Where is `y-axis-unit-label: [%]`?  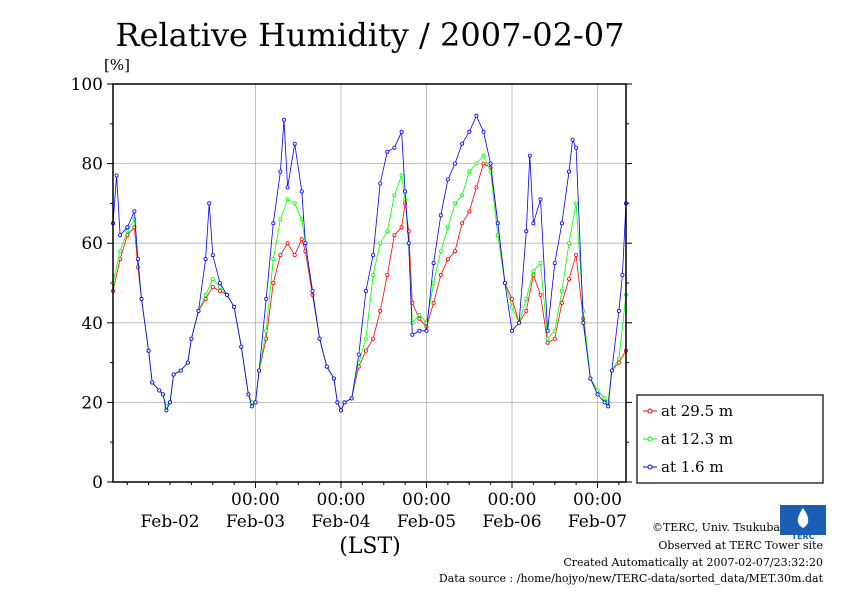 y-axis-unit-label: [%] is located at coordinates (117, 65).